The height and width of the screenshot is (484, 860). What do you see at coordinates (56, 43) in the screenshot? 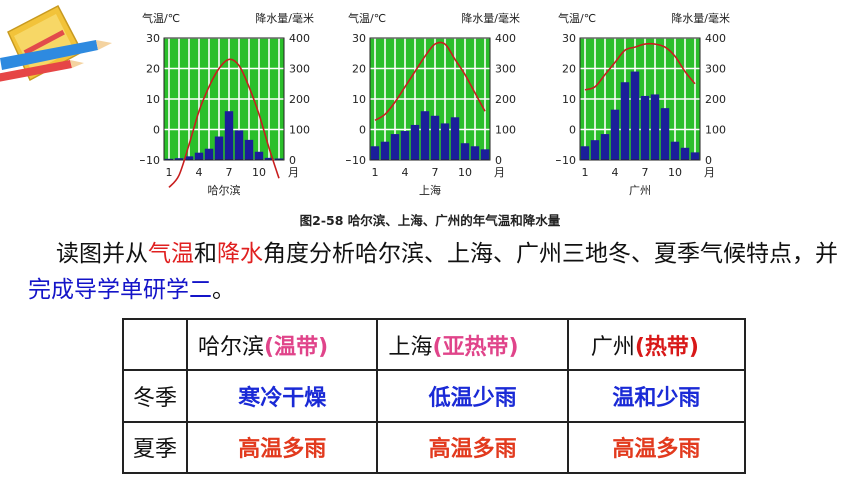
I see `folder-pencil-icon` at bounding box center [56, 43].